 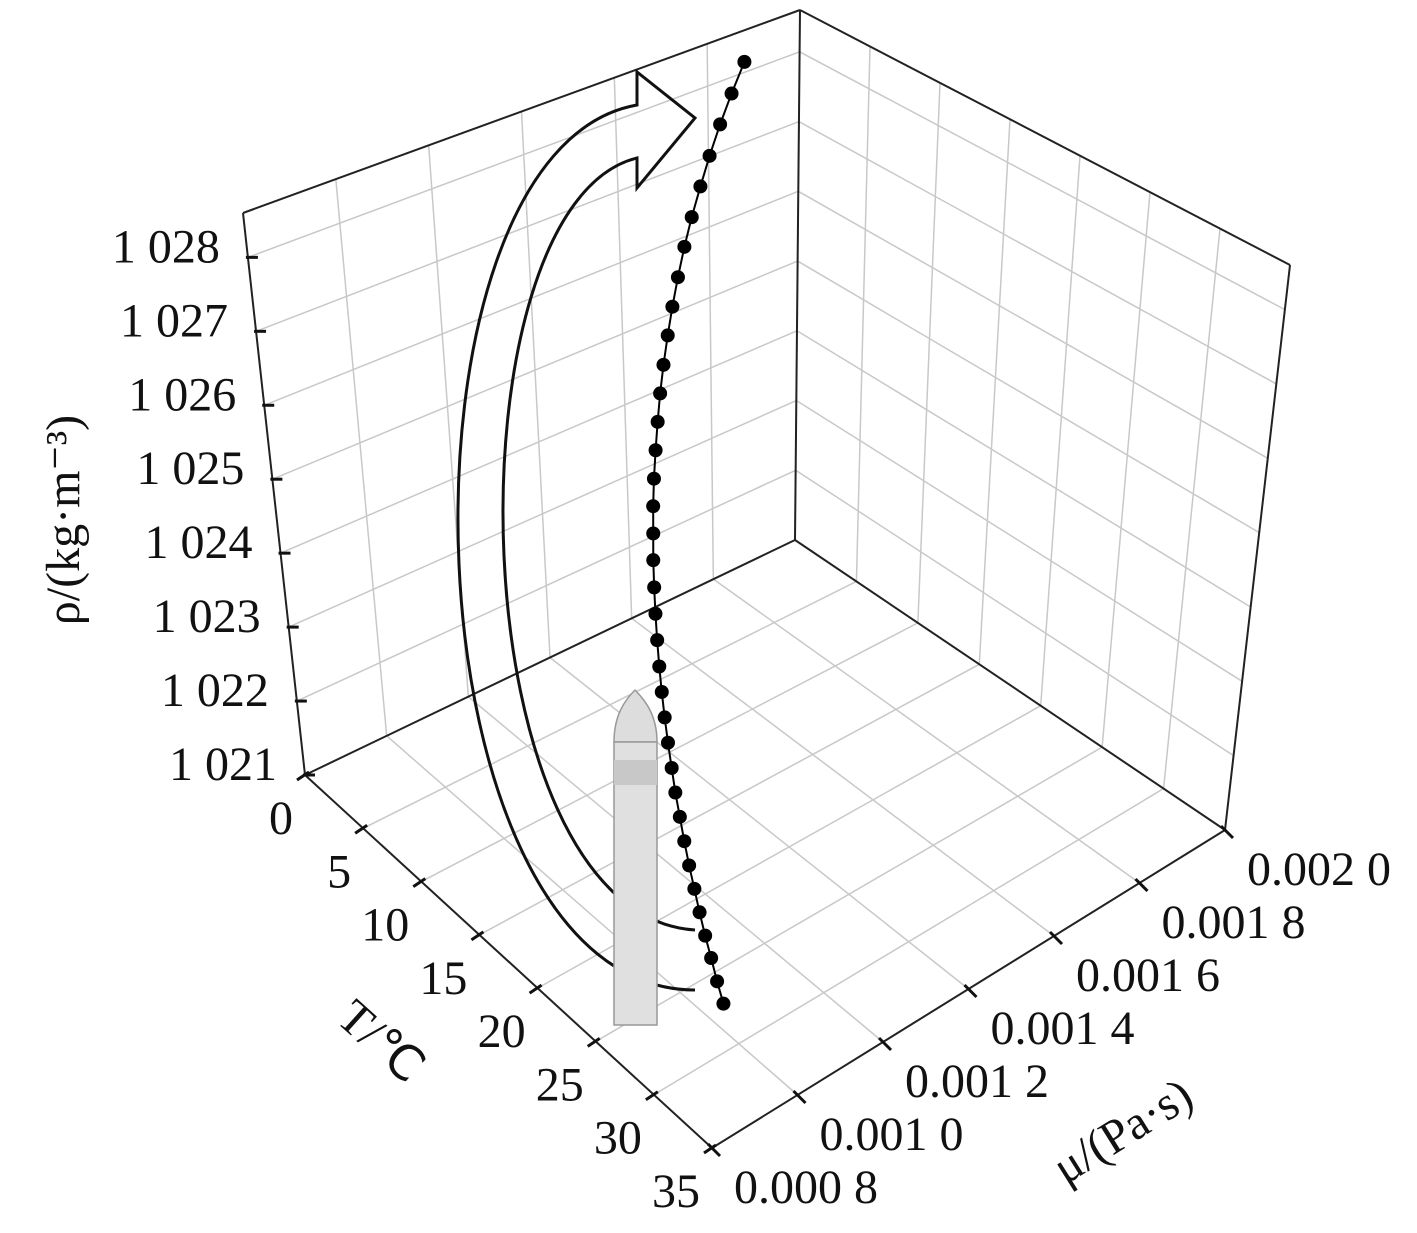 I want to click on x-tick-label: 30, so click(x=618, y=1138).